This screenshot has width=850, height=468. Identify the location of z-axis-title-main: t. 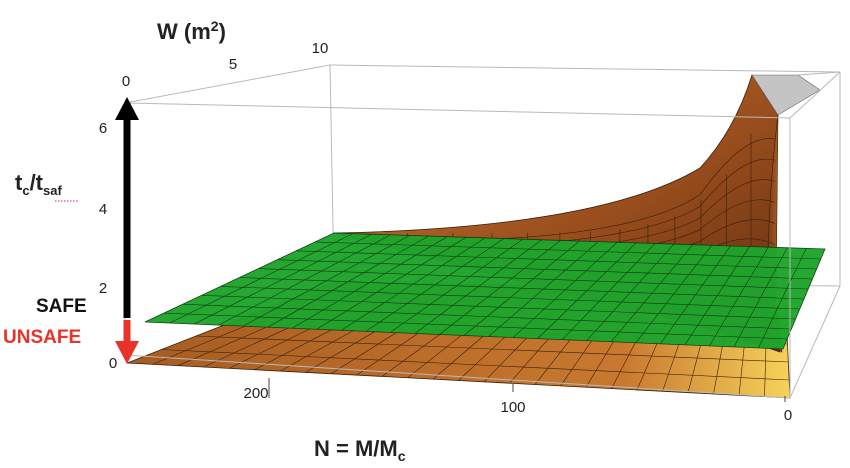
(19, 182).